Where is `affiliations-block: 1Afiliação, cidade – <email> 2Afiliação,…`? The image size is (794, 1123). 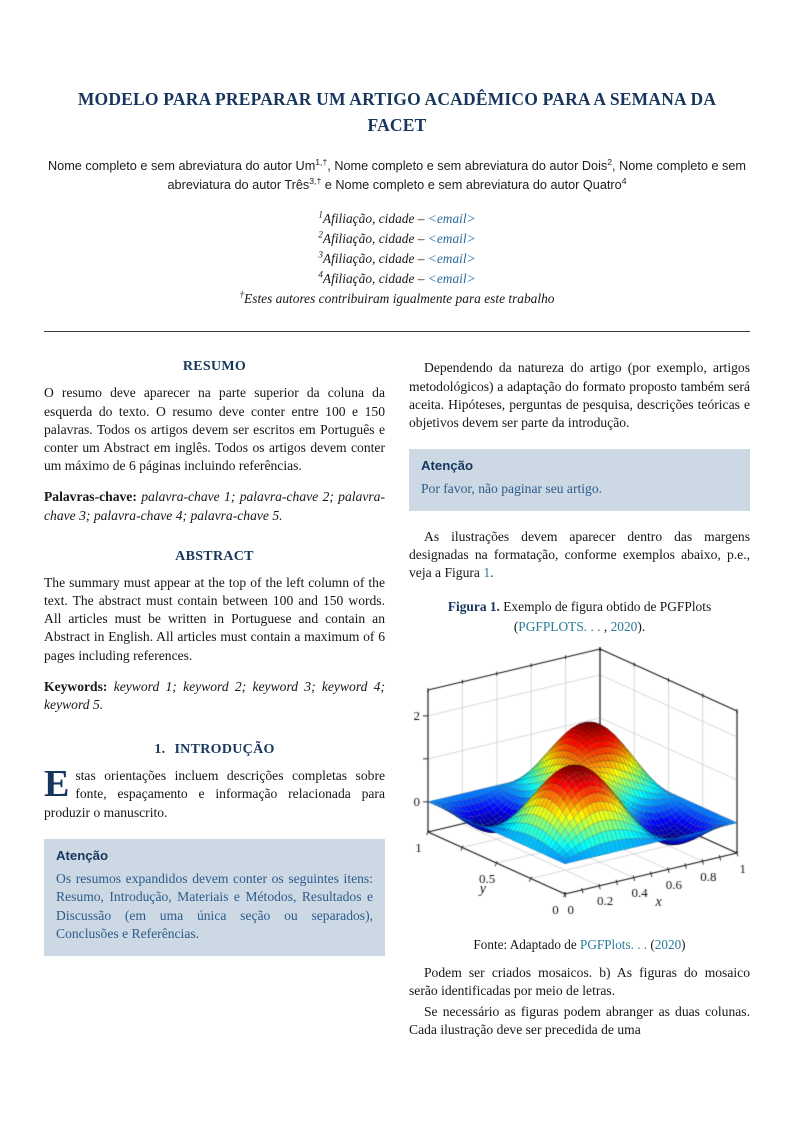 affiliations-block: 1Afiliação, cidade – <email> 2Afiliação,… is located at coordinates (397, 259).